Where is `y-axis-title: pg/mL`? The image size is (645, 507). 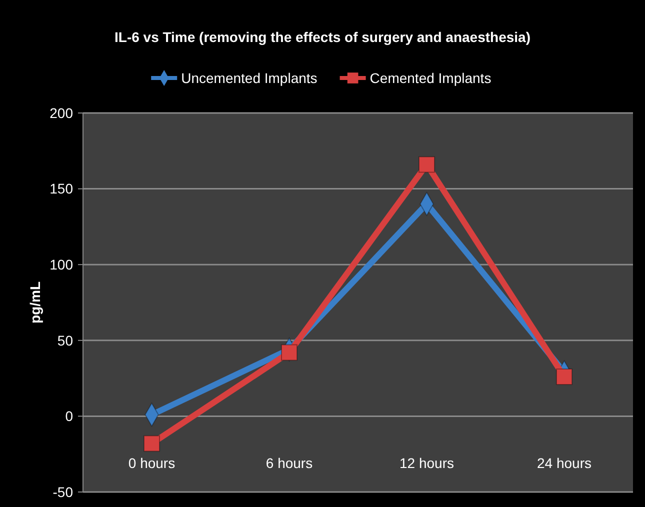
y-axis-title: pg/mL is located at coordinates (35, 302).